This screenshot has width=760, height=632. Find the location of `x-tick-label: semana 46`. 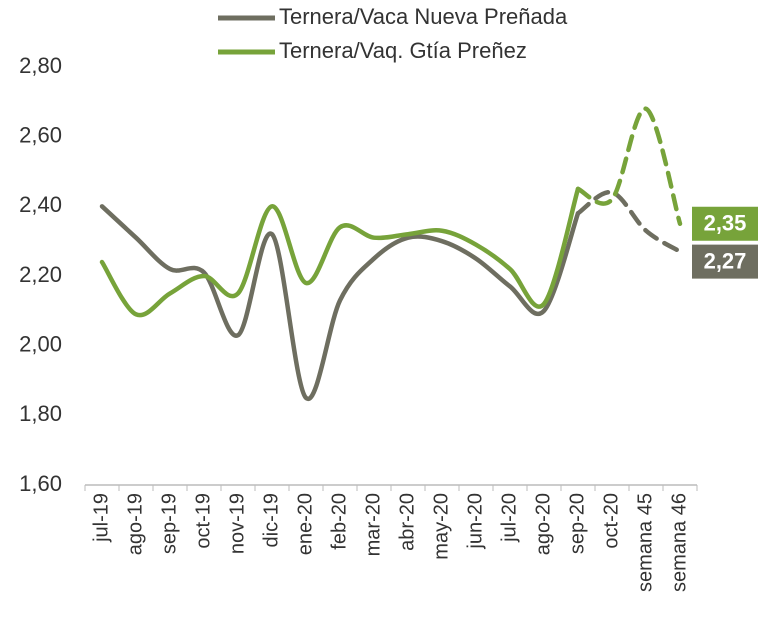

x-tick-label: semana 46 is located at coordinates (679, 542).